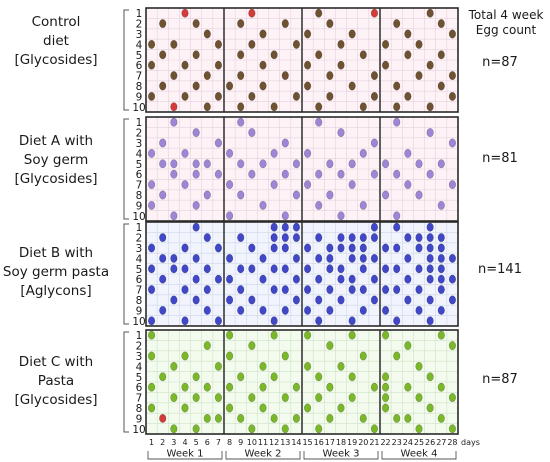 The width and height of the screenshot is (550, 462). I want to click on day-tick-label: 26, so click(430, 442).